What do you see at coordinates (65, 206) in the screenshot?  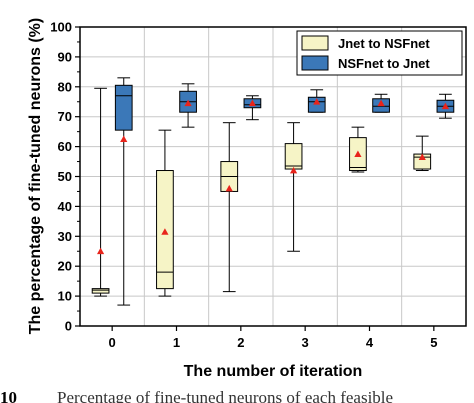 I see `y-tick-label: 40` at bounding box center [65, 206].